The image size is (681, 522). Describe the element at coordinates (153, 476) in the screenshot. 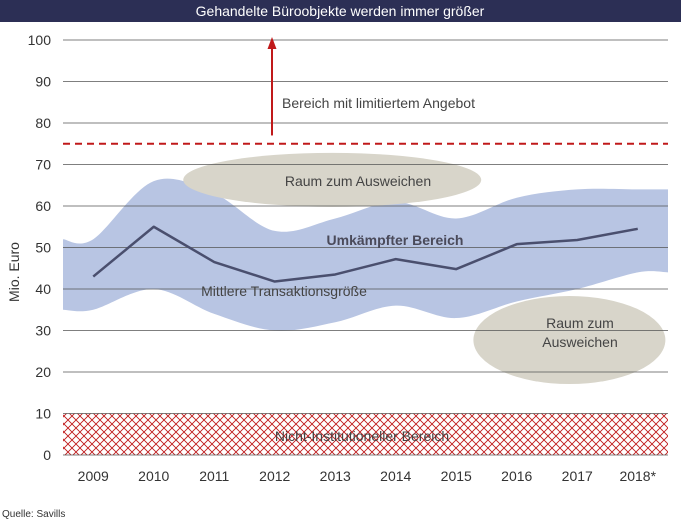

I see `x-tick-label: 2010` at that location.